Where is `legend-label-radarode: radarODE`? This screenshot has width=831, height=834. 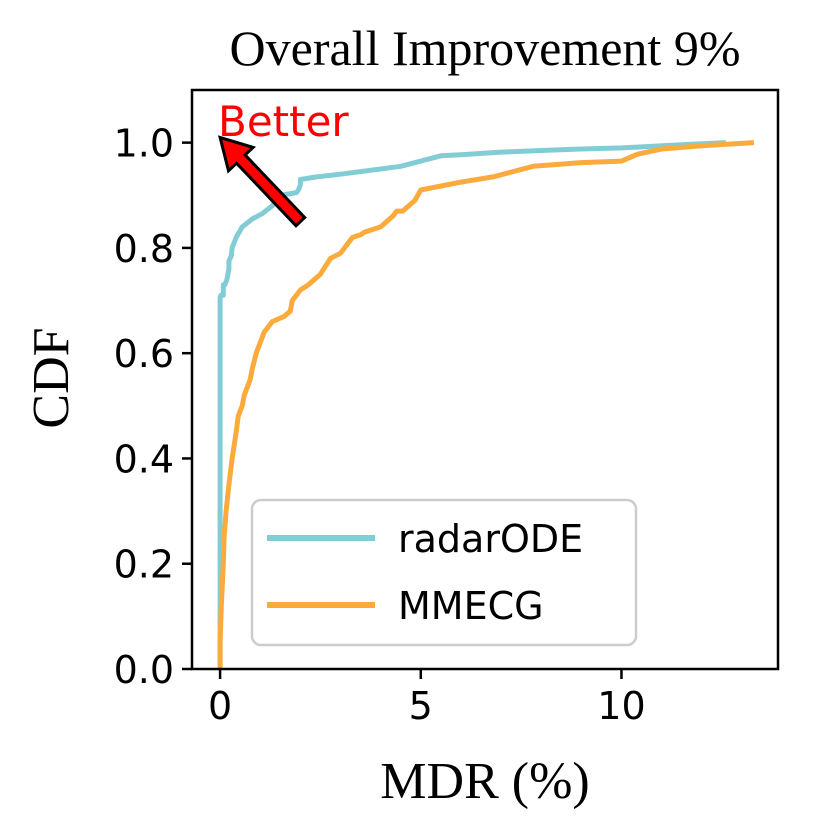
legend-label-radarode: radarODE is located at coordinates (490, 539).